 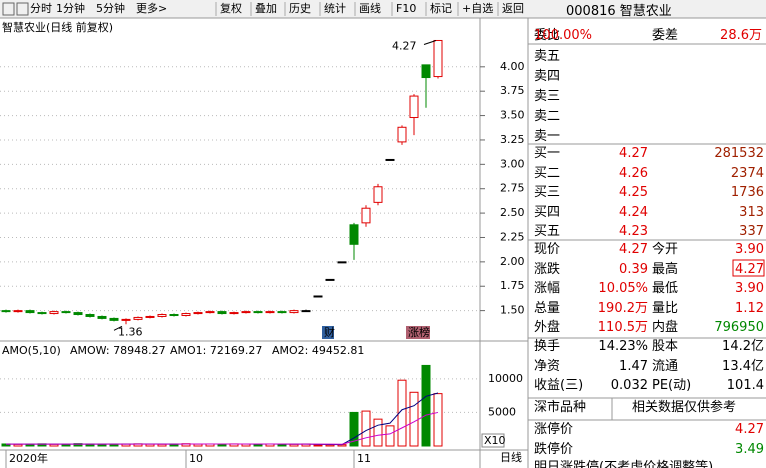 I want to click on toolbar-button: 标记, so click(x=441, y=8).